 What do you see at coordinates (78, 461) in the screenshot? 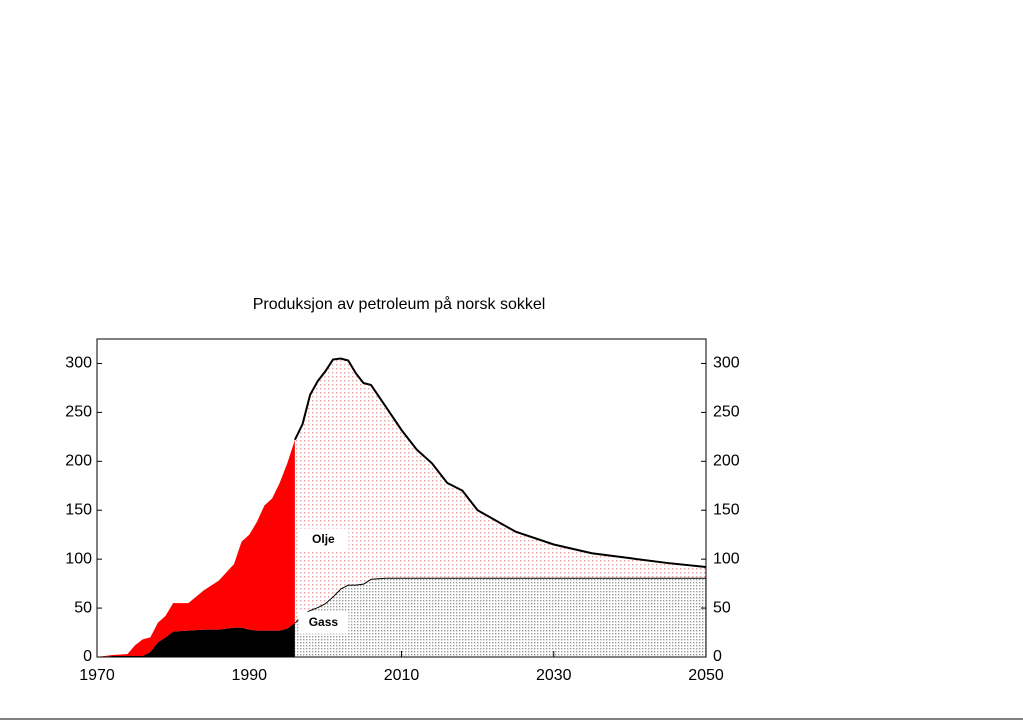
I see `y-tick-label: 200` at bounding box center [78, 461].